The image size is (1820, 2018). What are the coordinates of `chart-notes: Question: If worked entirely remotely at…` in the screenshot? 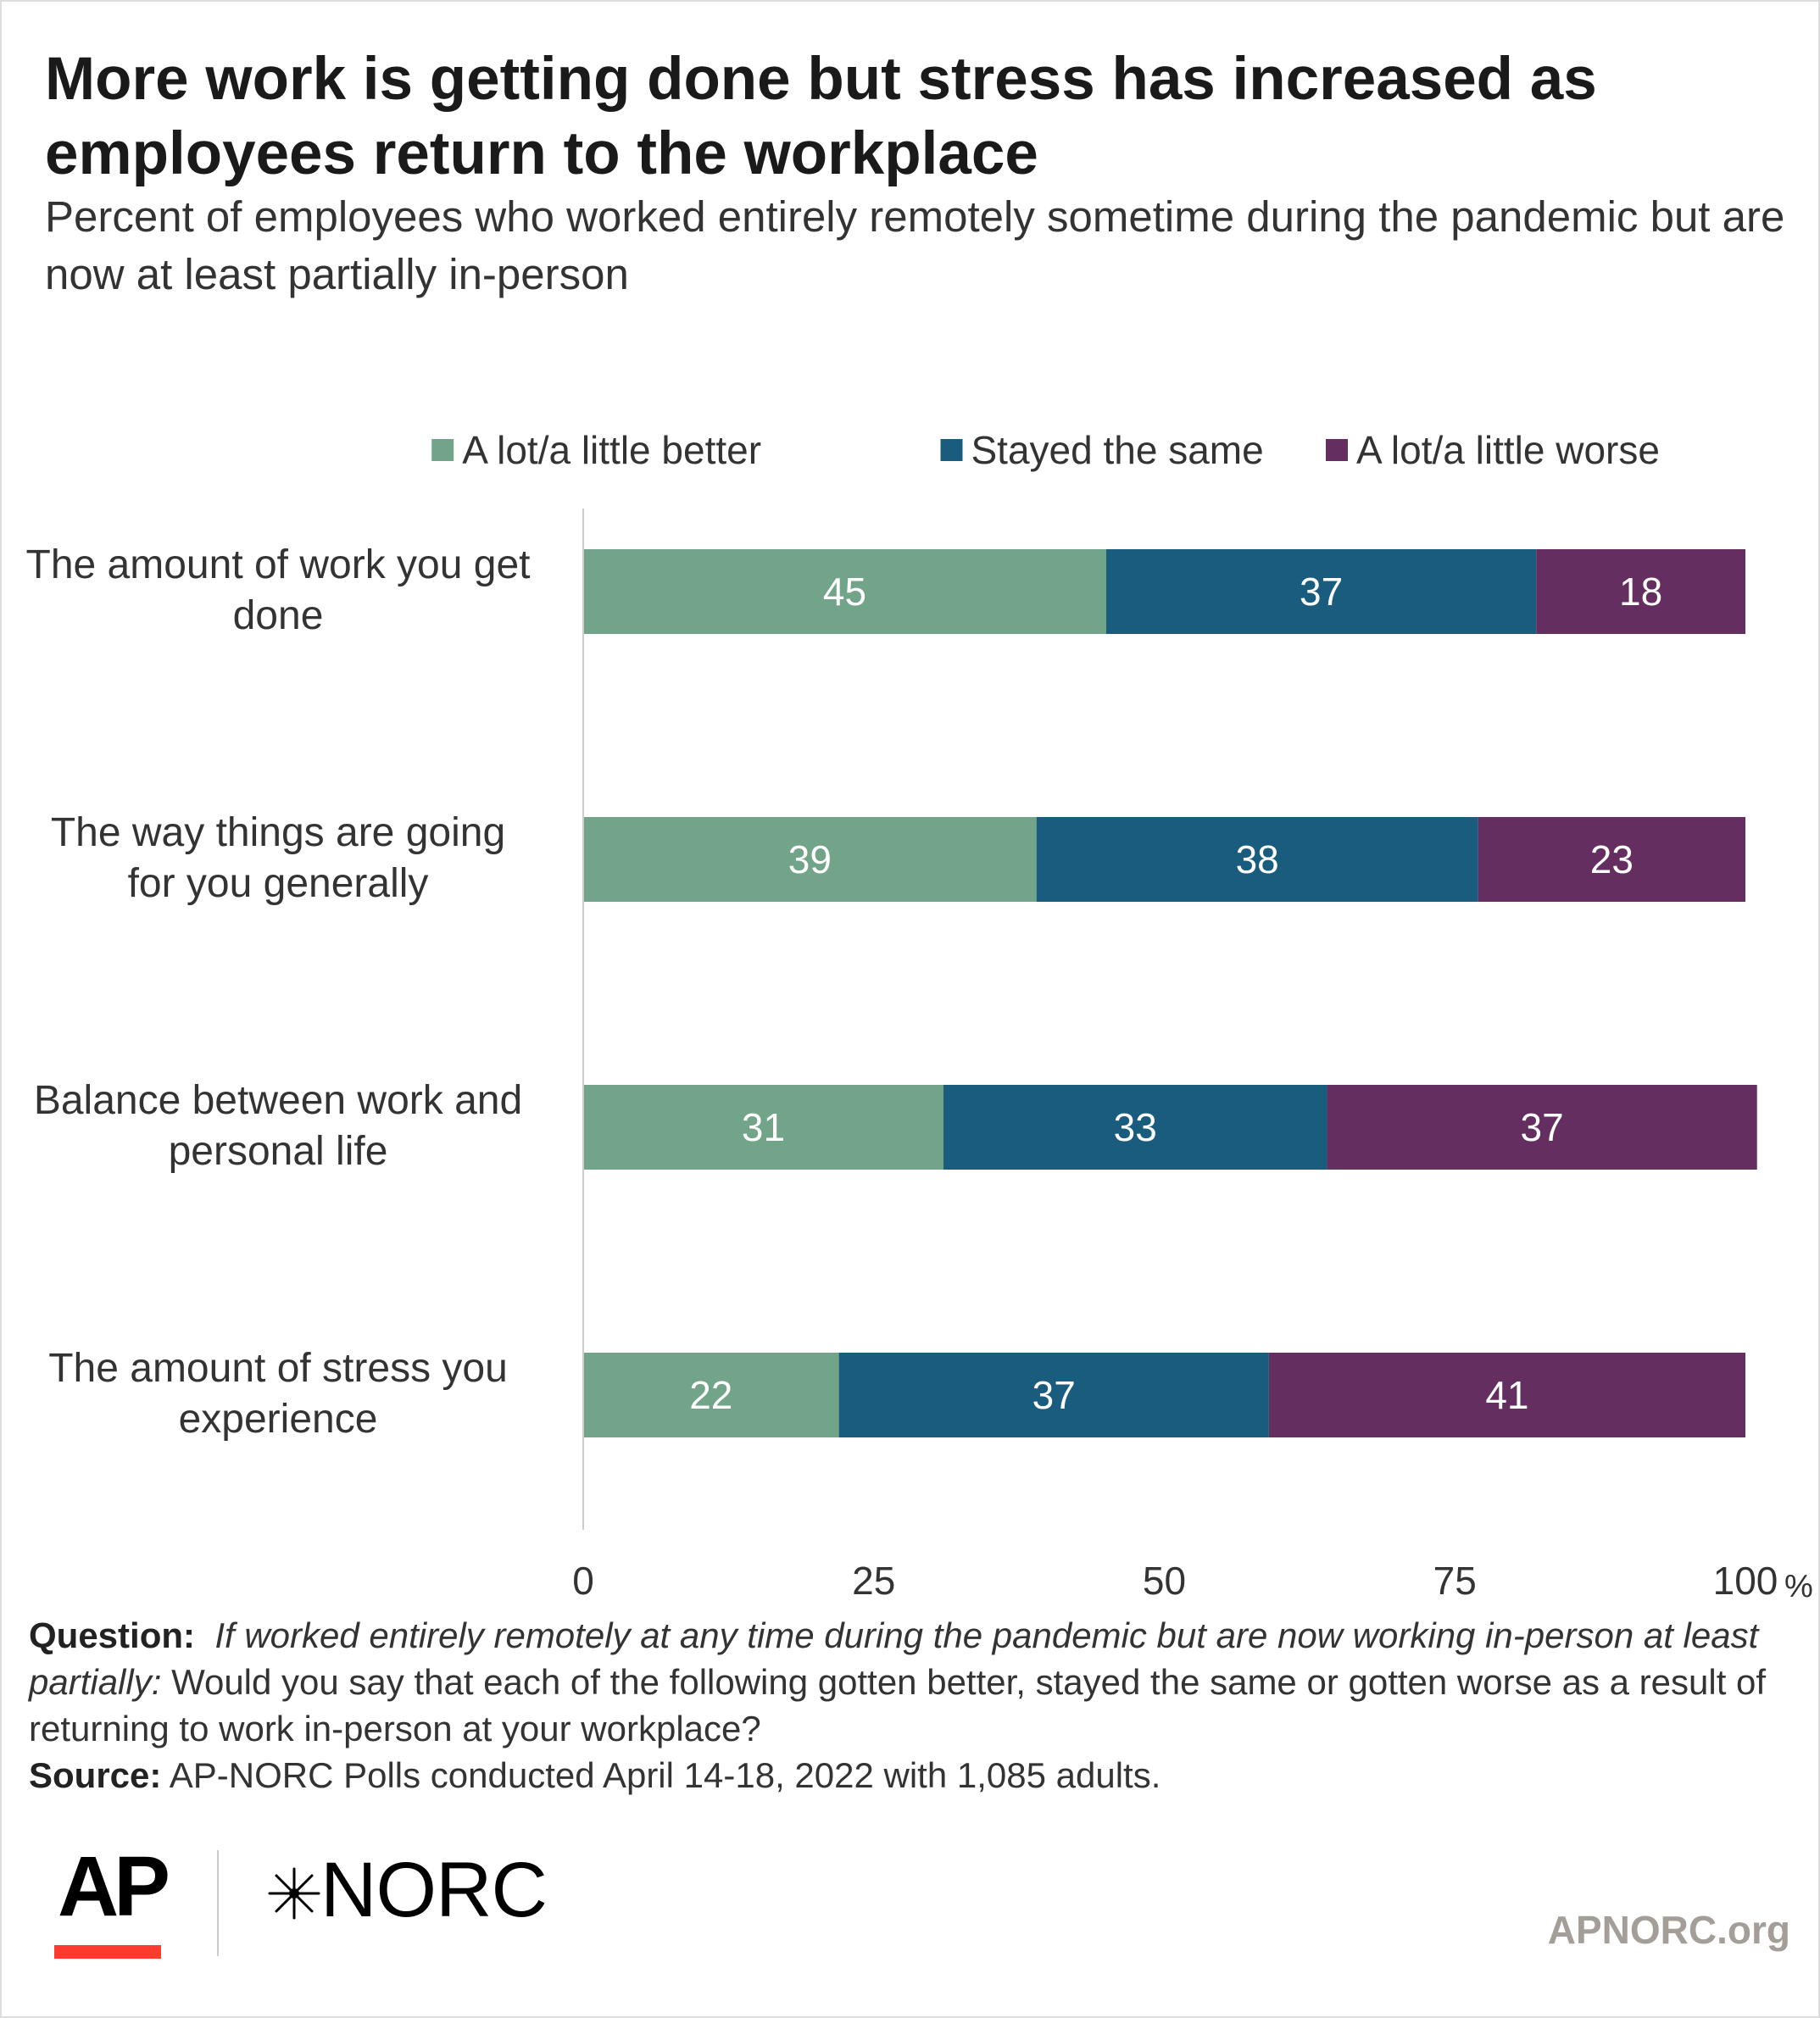 It's located at (906, 1705).